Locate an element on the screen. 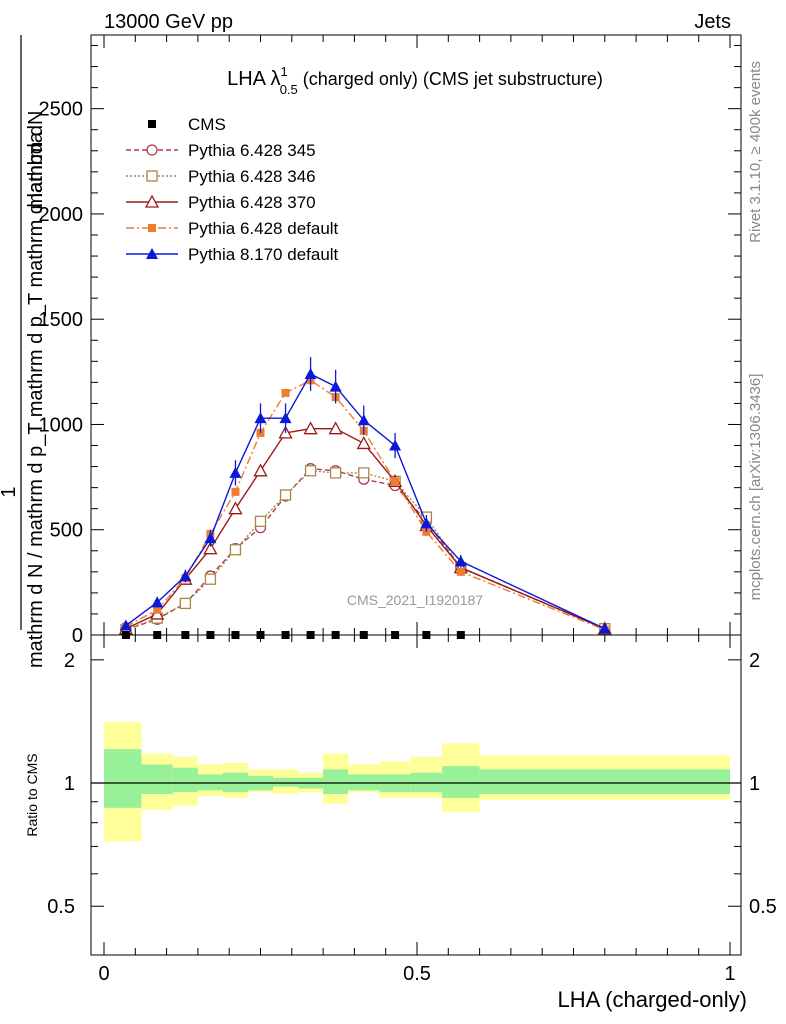  legend-item: CMS is located at coordinates (187, 124).